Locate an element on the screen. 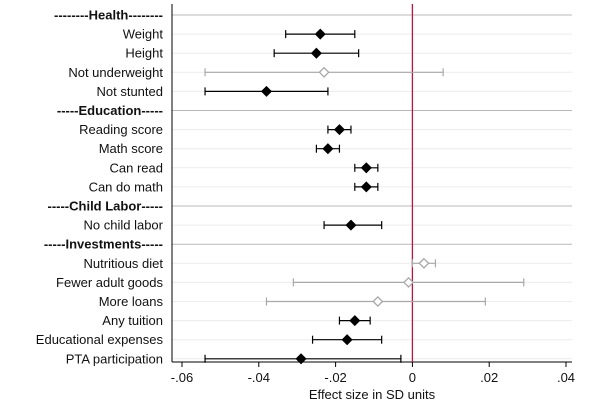 The width and height of the screenshot is (590, 405). point-estimate-not-underweight is located at coordinates (324, 72).